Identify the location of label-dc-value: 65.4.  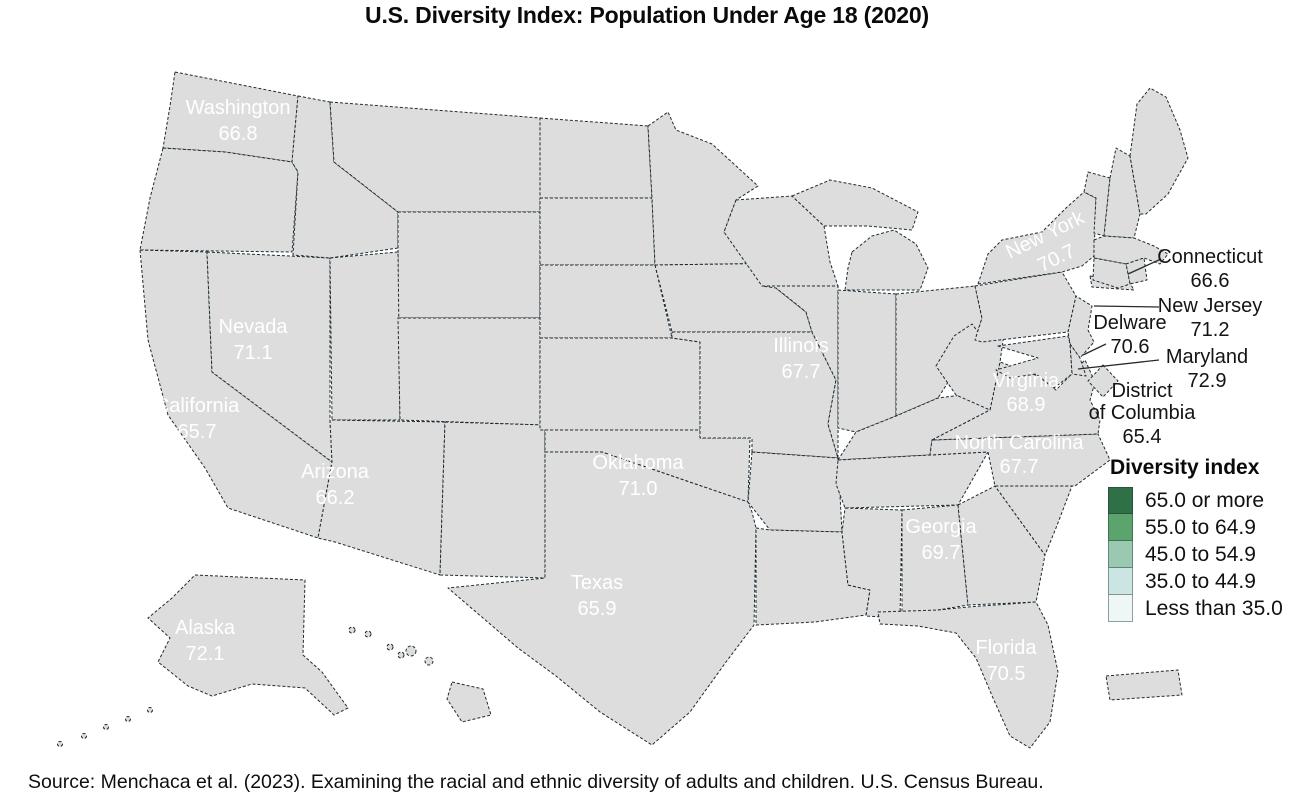
(1142, 437).